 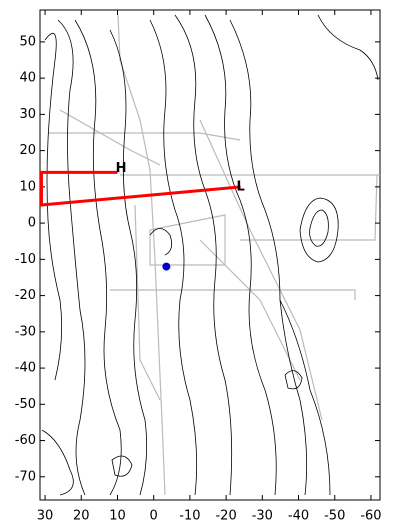 What do you see at coordinates (225, 516) in the screenshot?
I see `x-tick-label: -20` at bounding box center [225, 516].